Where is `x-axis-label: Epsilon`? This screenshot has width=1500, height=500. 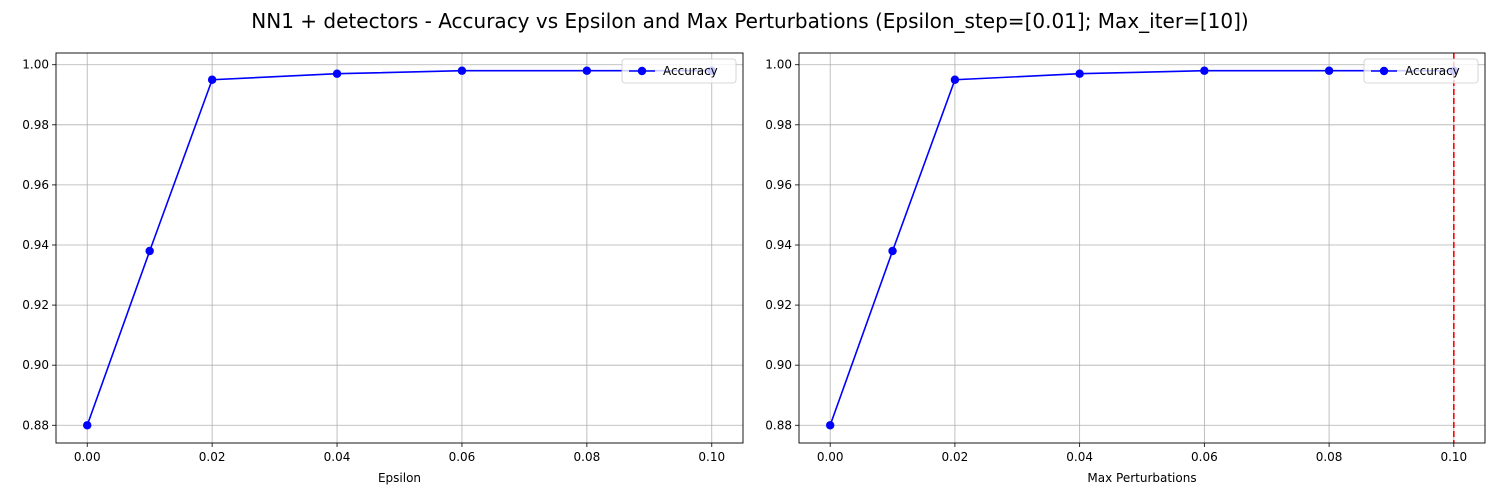
x-axis-label: Epsilon is located at coordinates (399, 478).